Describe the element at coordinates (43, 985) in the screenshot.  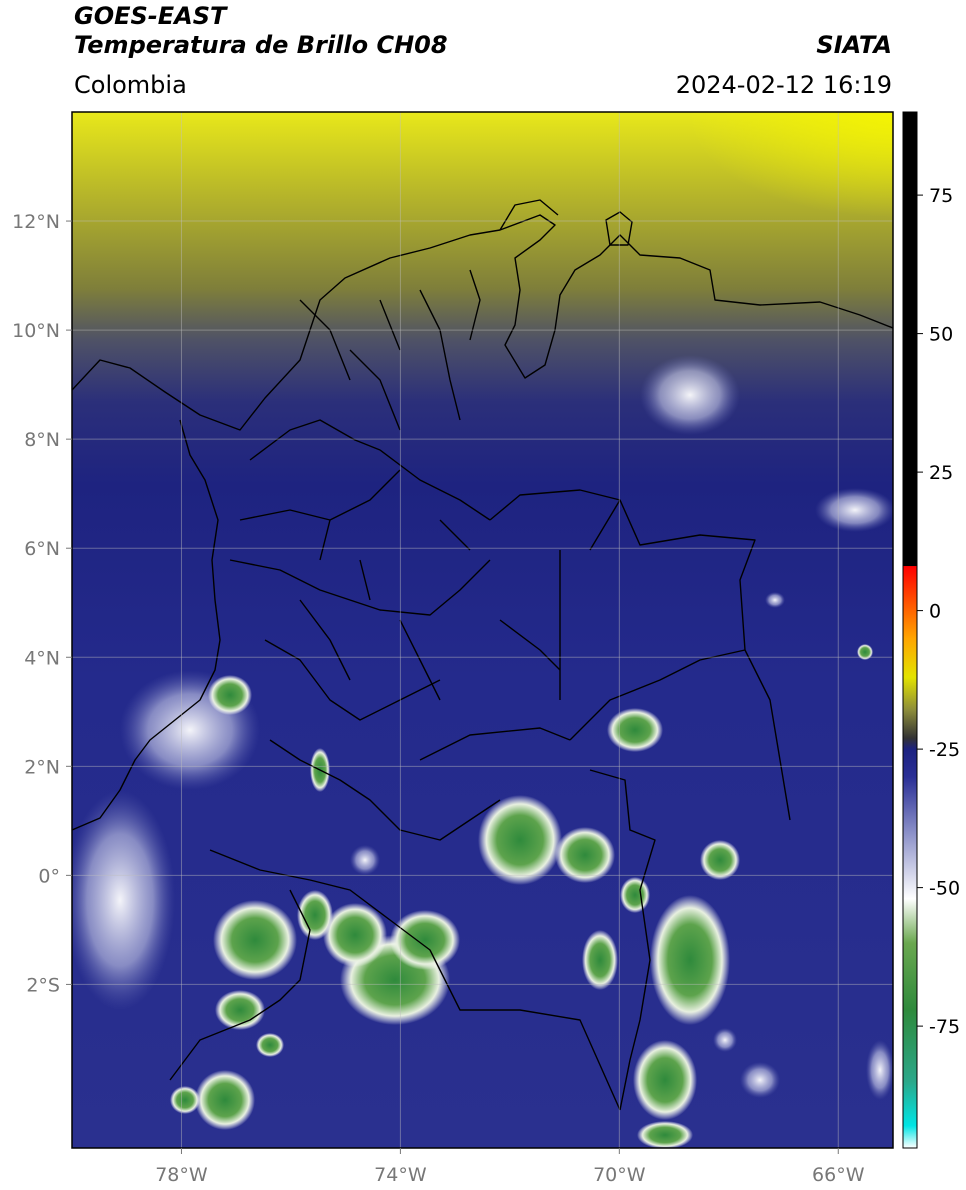
I see `lat-tick-label: 2°S` at that location.